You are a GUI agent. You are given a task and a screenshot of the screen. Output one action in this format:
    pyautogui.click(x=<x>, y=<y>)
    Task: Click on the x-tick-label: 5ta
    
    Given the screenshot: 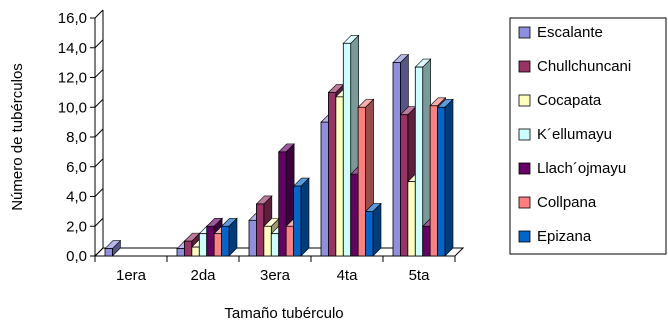 What is the action you would take?
    pyautogui.click(x=420, y=275)
    